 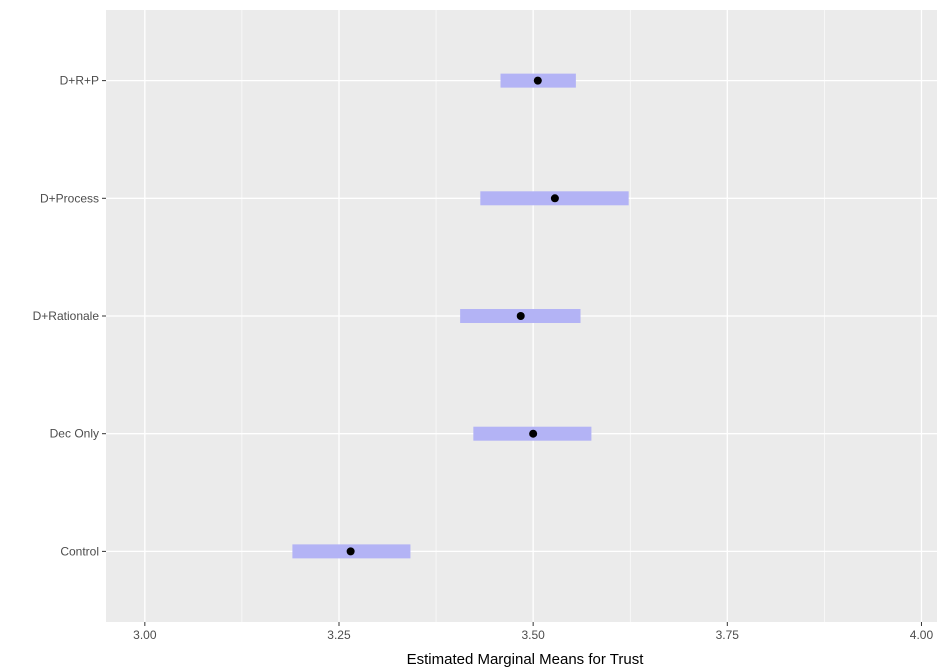 I want to click on x-axis-title: Estimated Marginal Means for Trust, so click(x=526, y=659).